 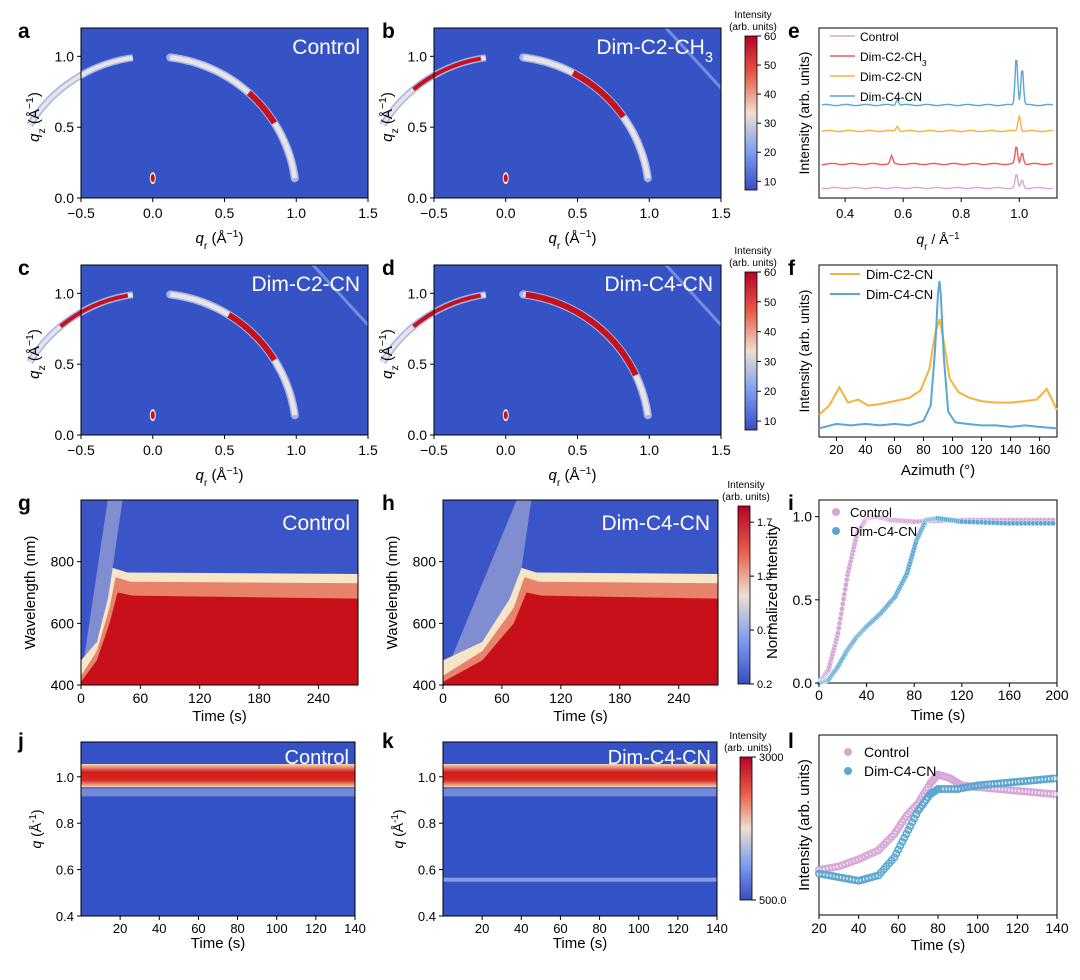 What do you see at coordinates (773, 901) in the screenshot?
I see `colorbar-tick-label: 500.0` at bounding box center [773, 901].